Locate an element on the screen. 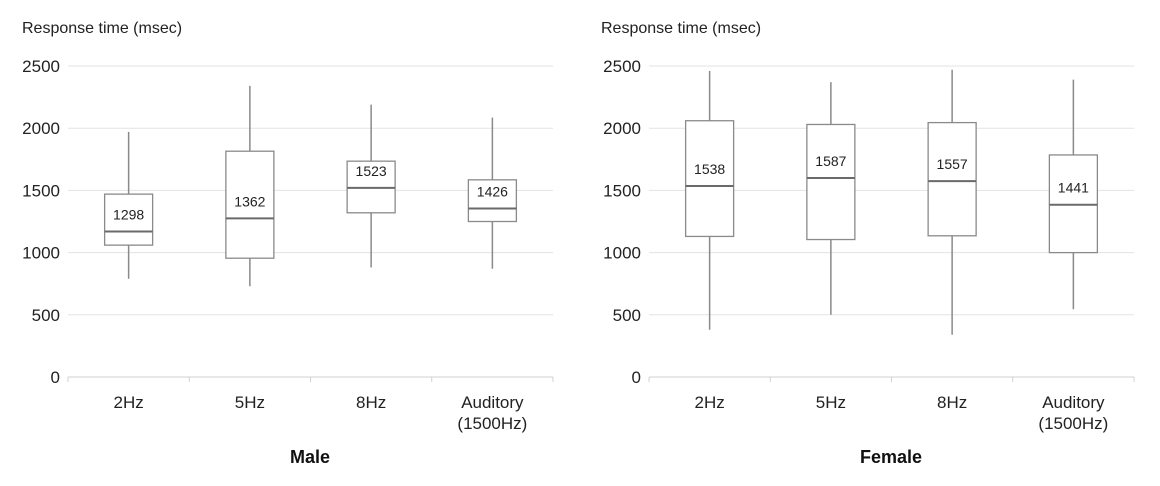 The width and height of the screenshot is (1160, 486). box-2: 1523 is located at coordinates (371, 186).